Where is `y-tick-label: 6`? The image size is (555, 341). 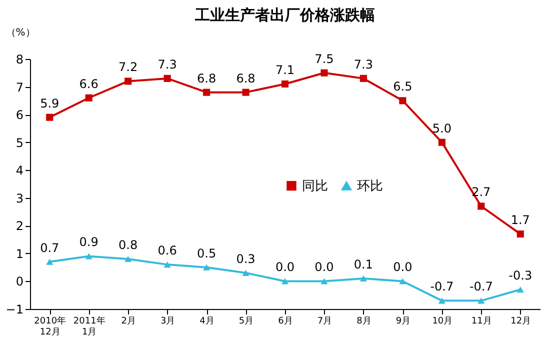 y-tick-label: 6 is located at coordinates (20, 115).